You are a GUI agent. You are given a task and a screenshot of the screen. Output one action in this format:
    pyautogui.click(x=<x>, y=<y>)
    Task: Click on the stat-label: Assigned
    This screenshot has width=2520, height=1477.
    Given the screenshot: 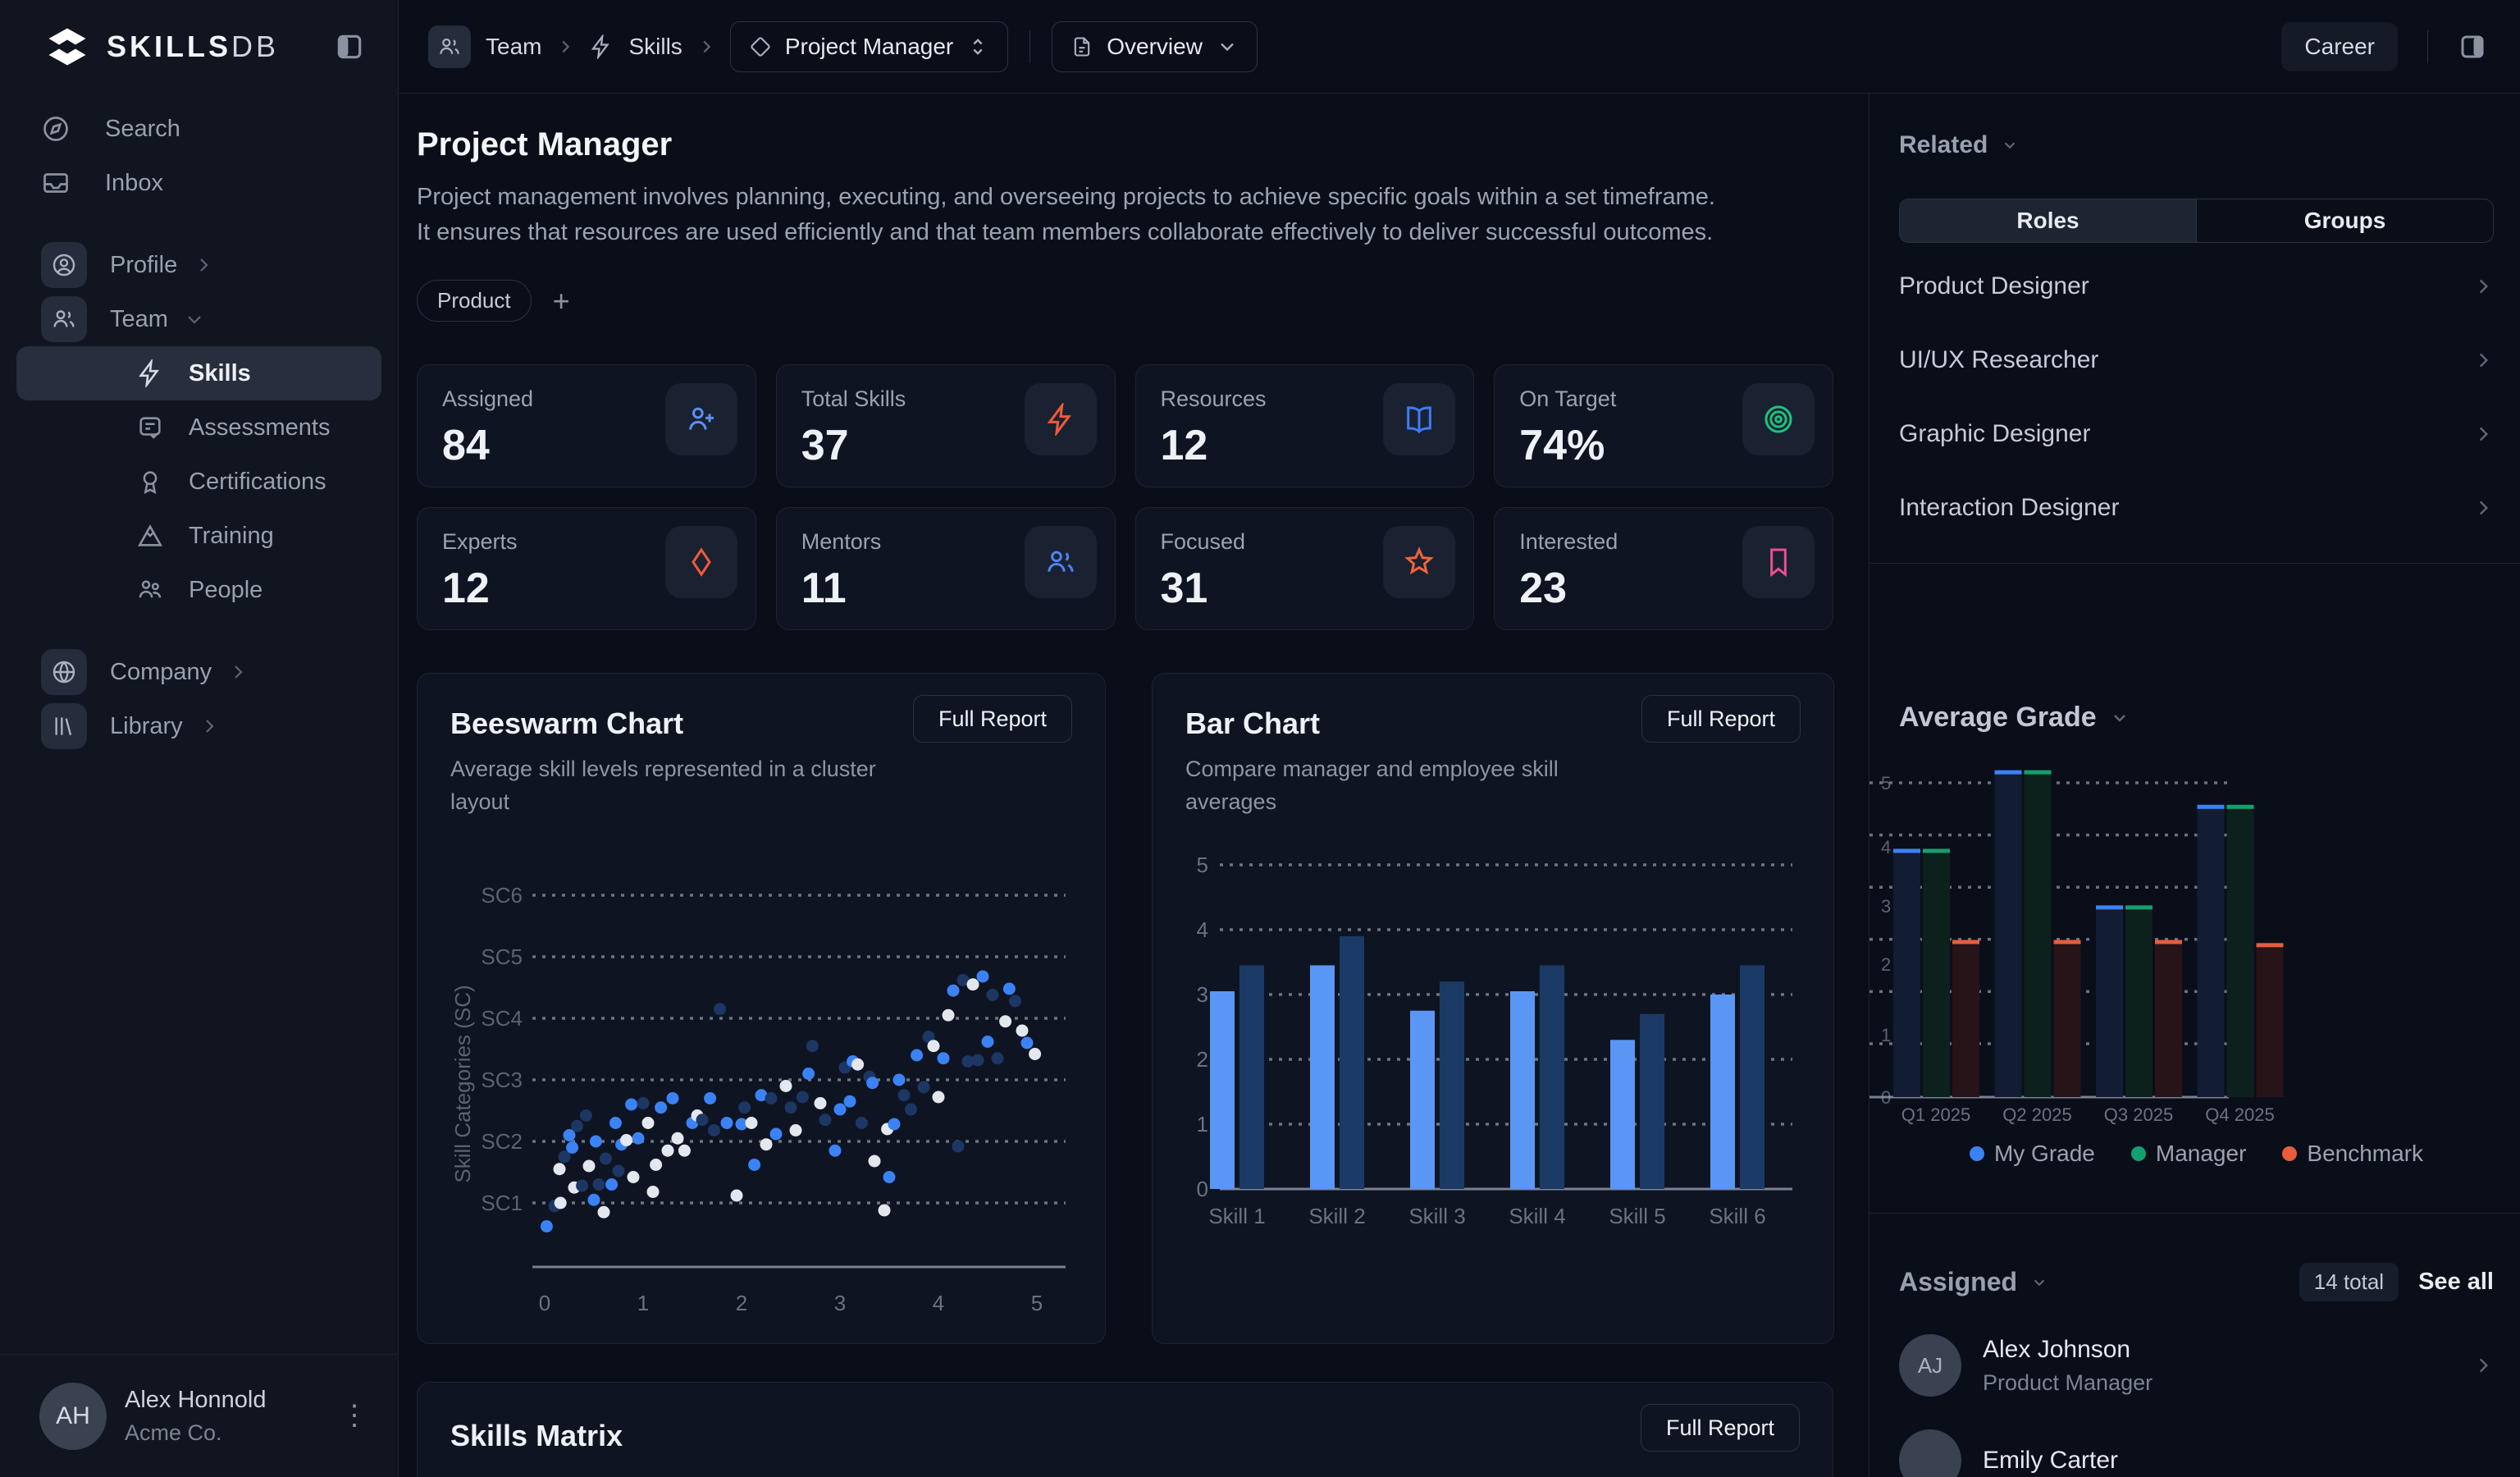 What is the action you would take?
    pyautogui.click(x=488, y=398)
    